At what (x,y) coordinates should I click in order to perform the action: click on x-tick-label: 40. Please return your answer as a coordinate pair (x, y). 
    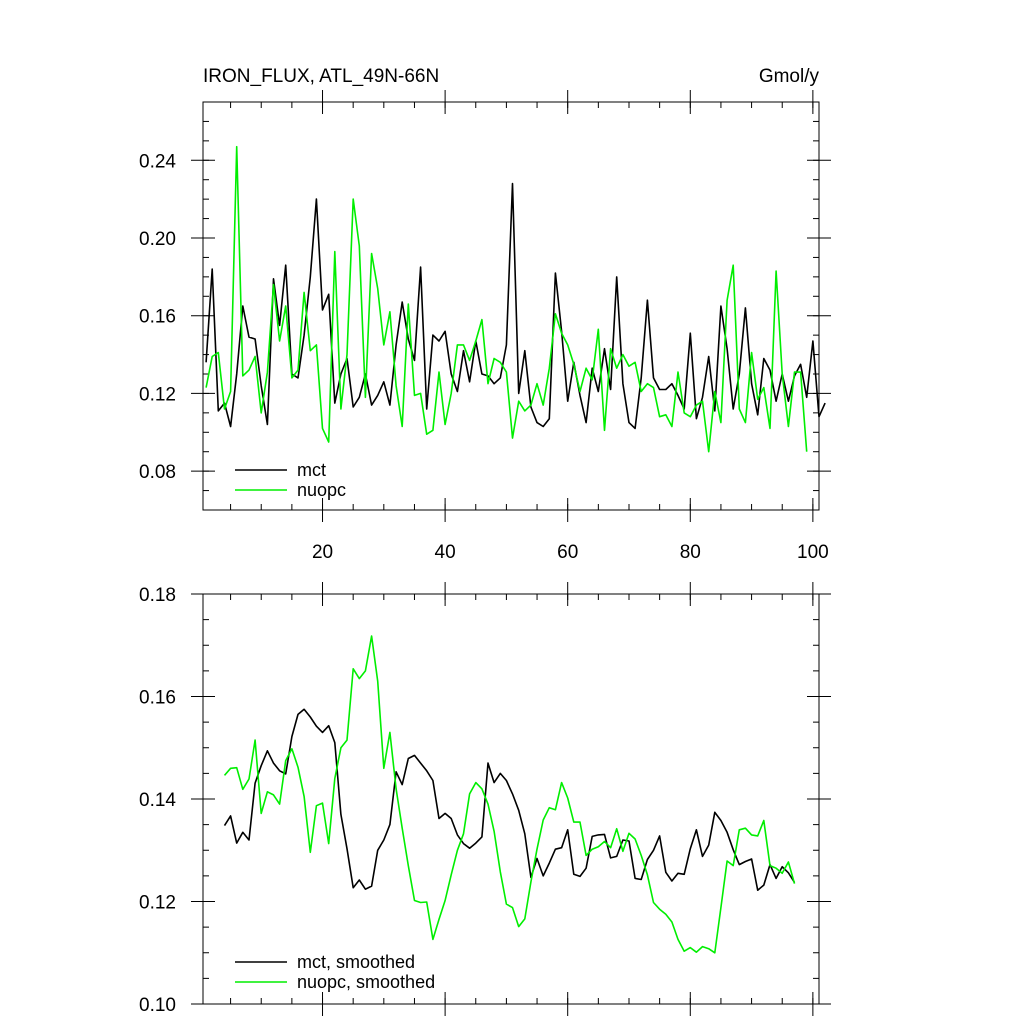
    Looking at the image, I should click on (445, 552).